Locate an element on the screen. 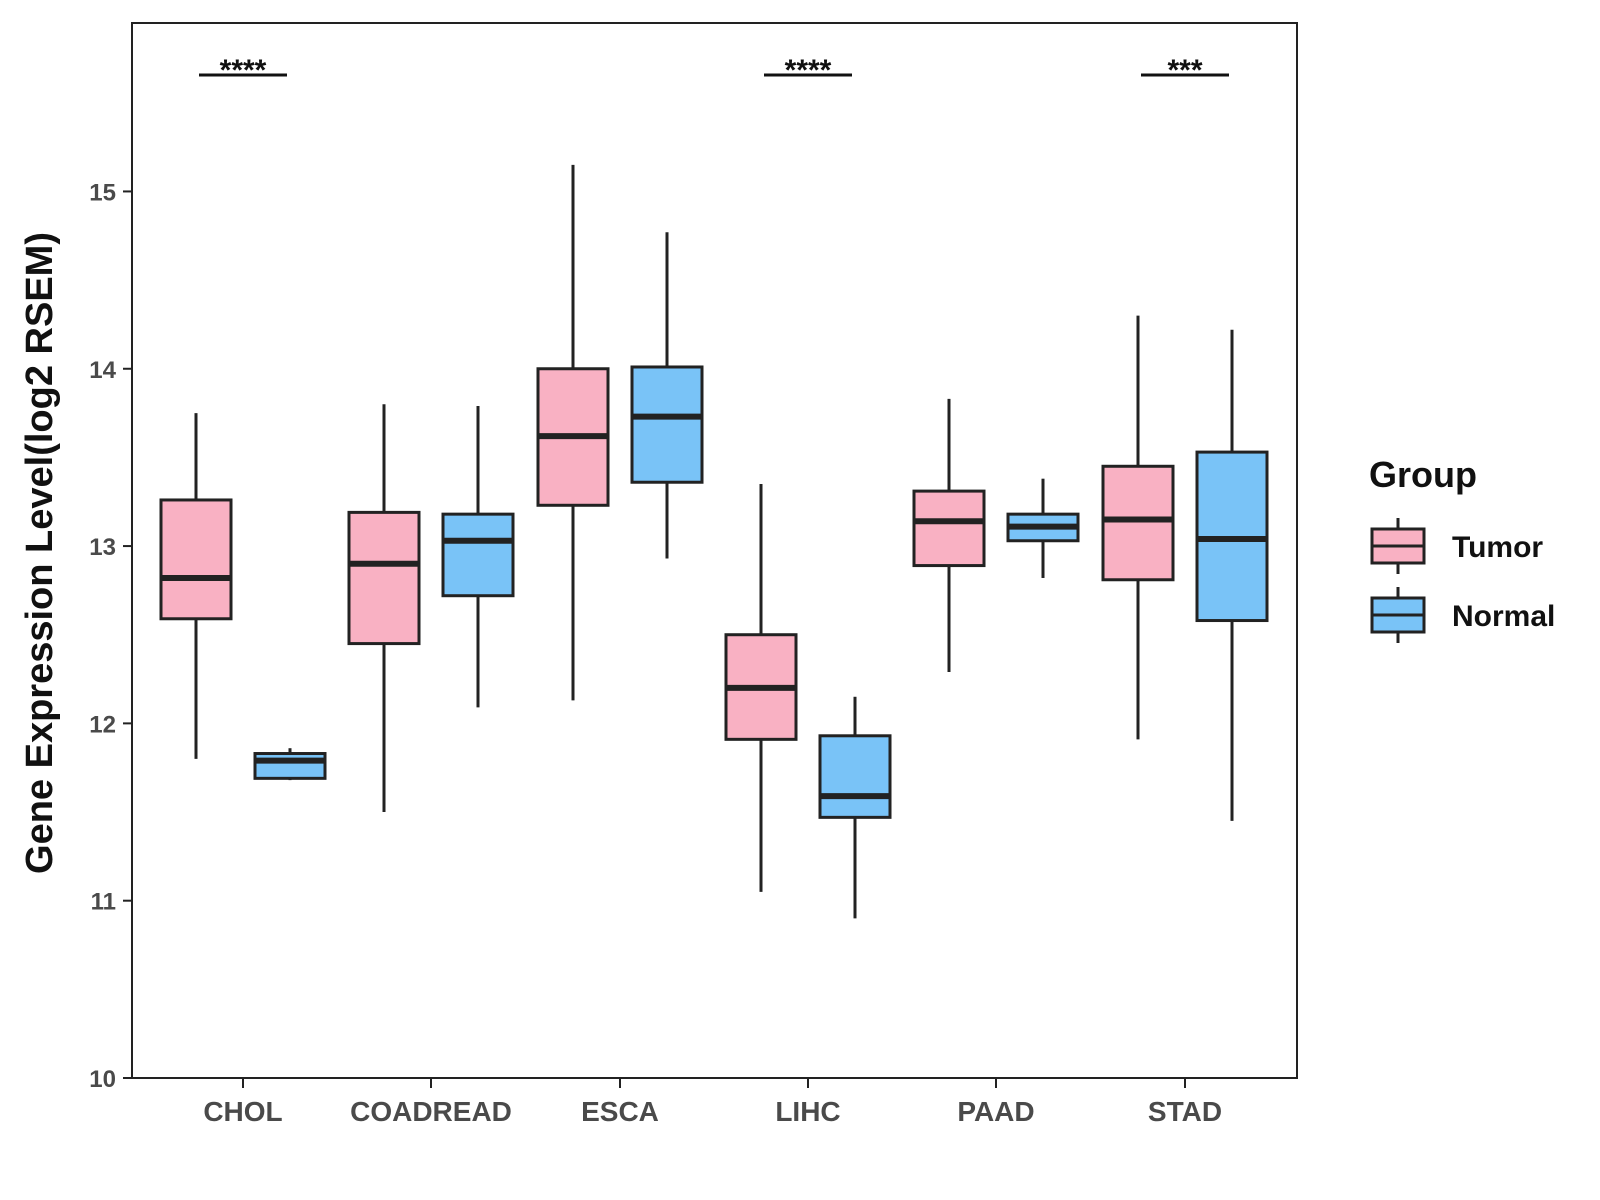 This screenshot has width=1600, height=1200. box-tumor-chol is located at coordinates (196, 586).